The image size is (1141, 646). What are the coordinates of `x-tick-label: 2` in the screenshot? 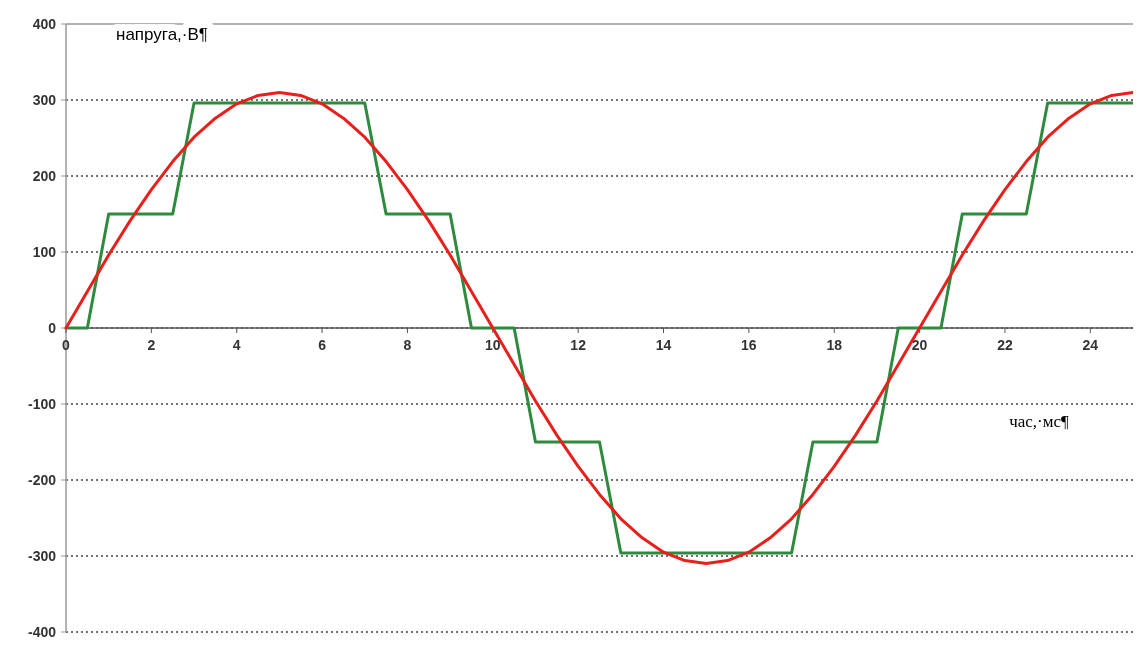 It's located at (151, 345).